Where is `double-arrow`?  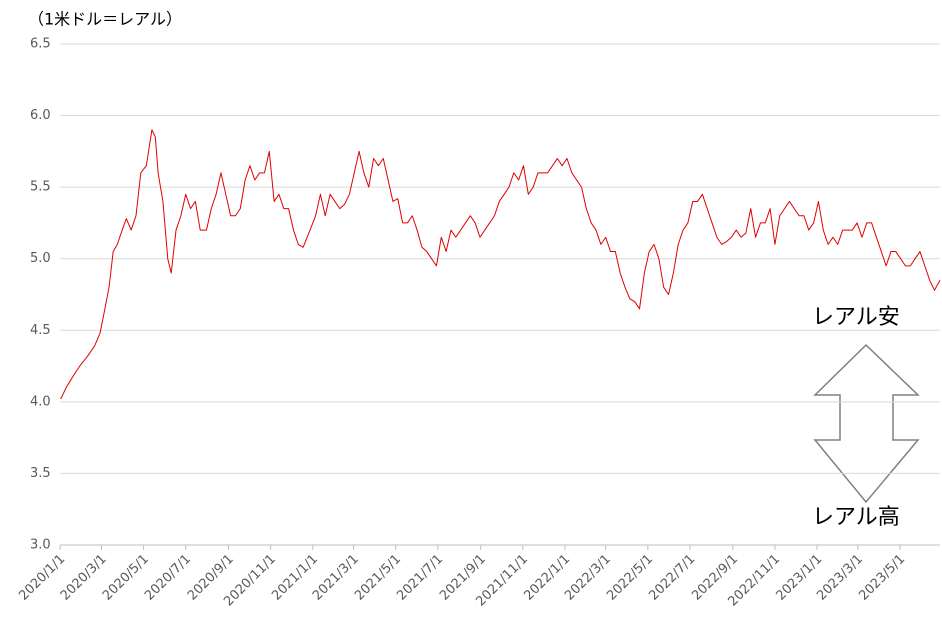
double-arrow is located at coordinates (866, 423).